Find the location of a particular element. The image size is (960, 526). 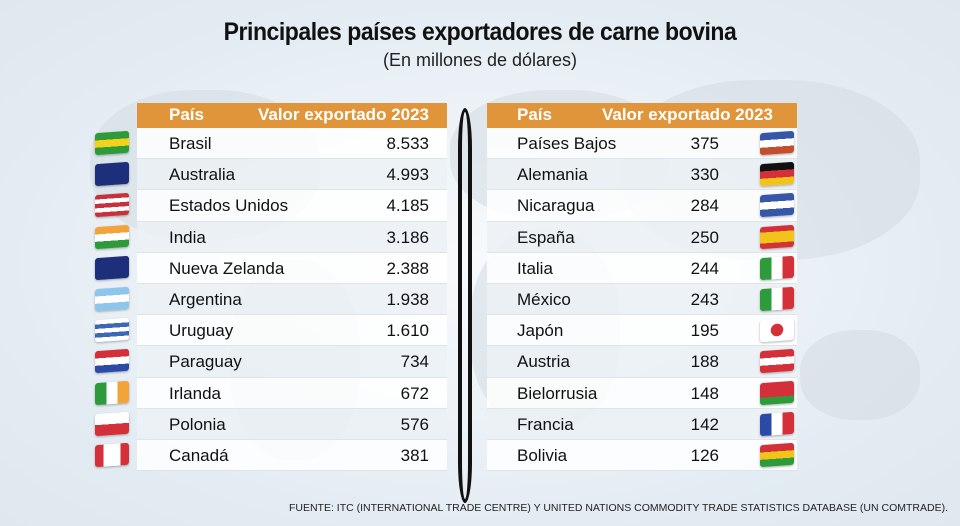

table-row: Alemania 330 is located at coordinates (642, 175).